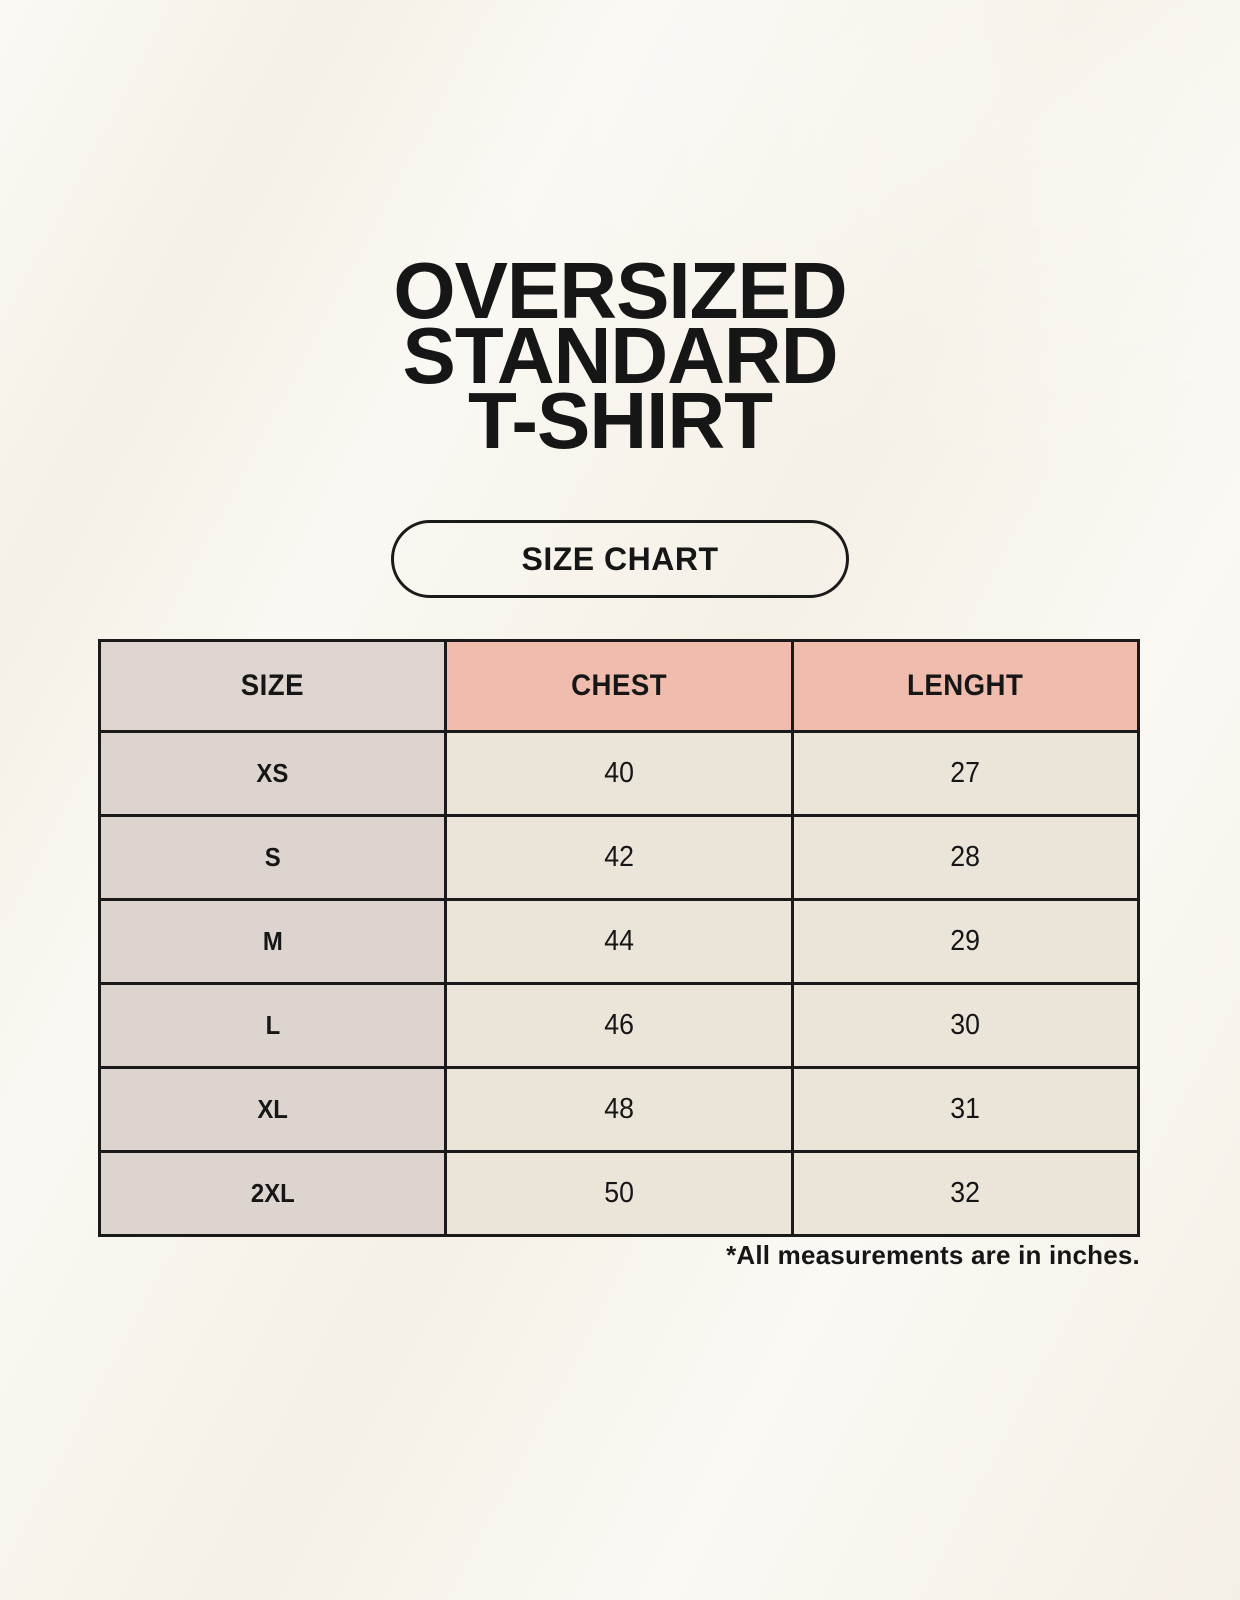 The image size is (1240, 1600). I want to click on chest-cell-xl: 48, so click(619, 1109).